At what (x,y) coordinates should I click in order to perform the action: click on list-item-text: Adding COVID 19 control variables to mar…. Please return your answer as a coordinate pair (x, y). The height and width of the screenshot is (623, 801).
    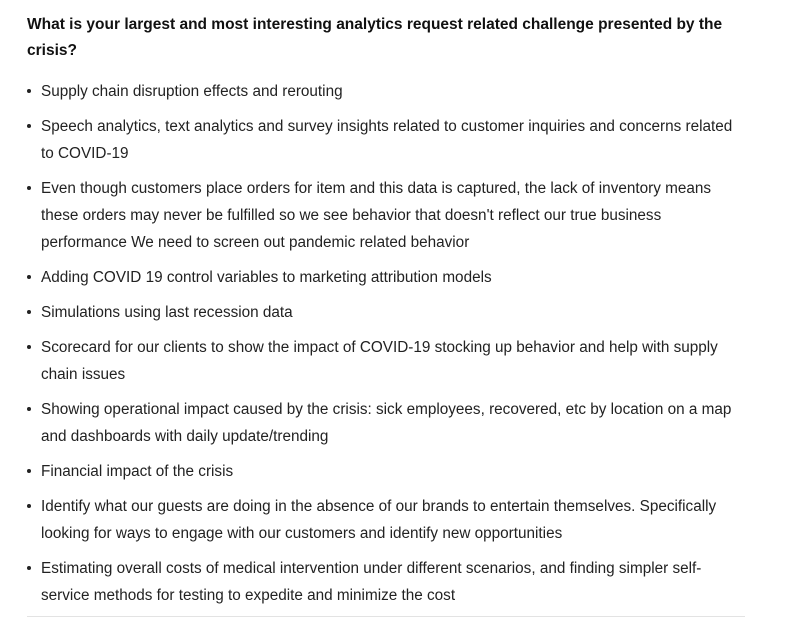
    Looking at the image, I should click on (266, 277).